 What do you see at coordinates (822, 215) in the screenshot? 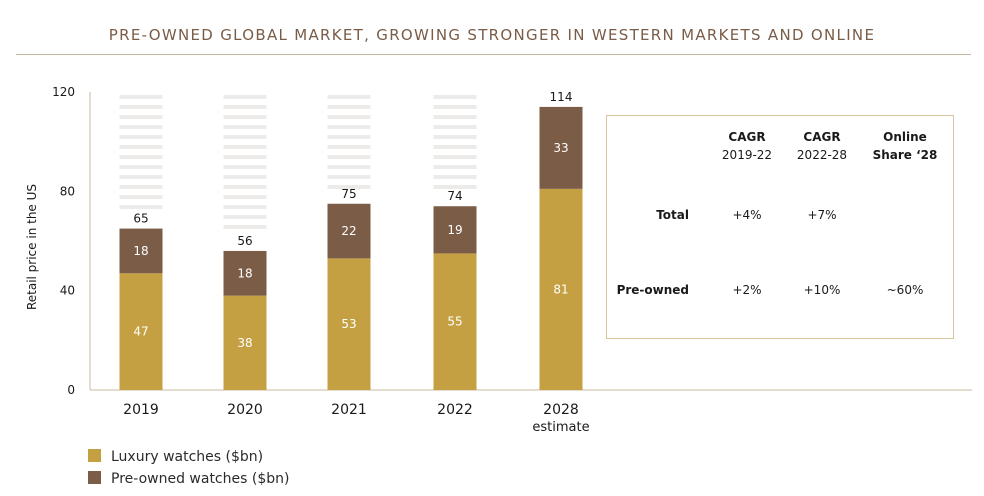
I see `cell-total-2022-28: +7%` at bounding box center [822, 215].